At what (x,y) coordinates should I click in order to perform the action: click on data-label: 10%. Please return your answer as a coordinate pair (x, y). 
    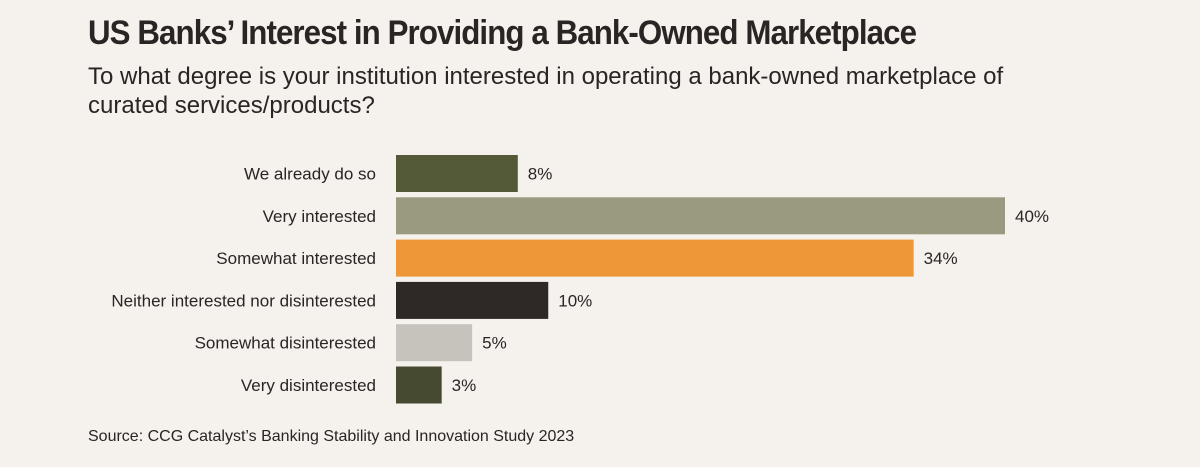
    Looking at the image, I should click on (575, 300).